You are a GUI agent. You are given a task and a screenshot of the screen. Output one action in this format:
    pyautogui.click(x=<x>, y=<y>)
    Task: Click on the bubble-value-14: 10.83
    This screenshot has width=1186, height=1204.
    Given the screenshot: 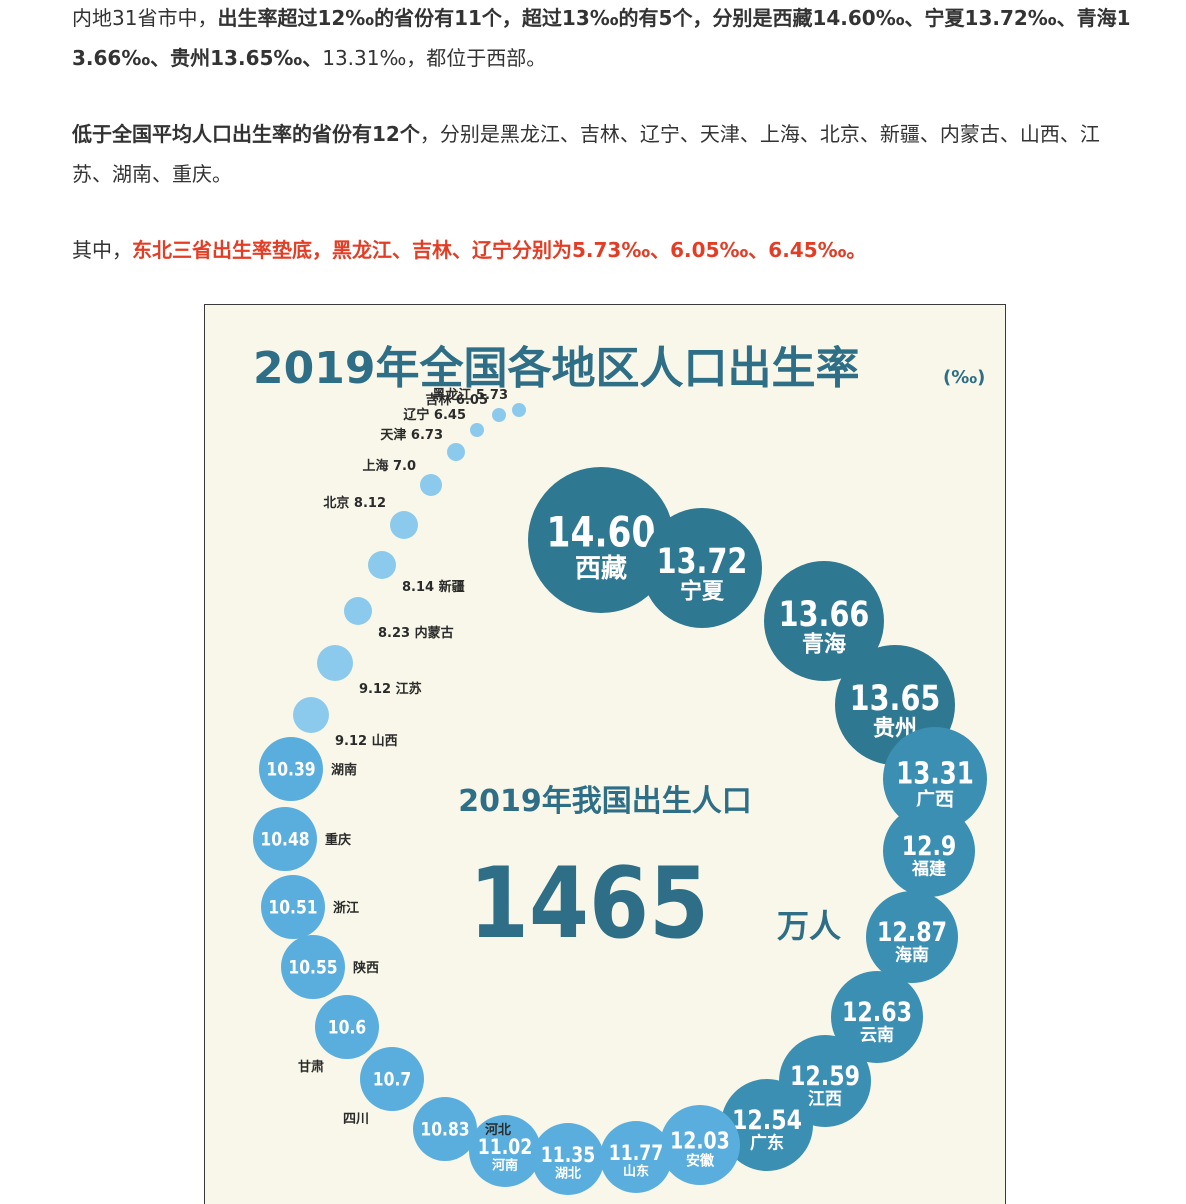 What is the action you would take?
    pyautogui.click(x=444, y=1130)
    